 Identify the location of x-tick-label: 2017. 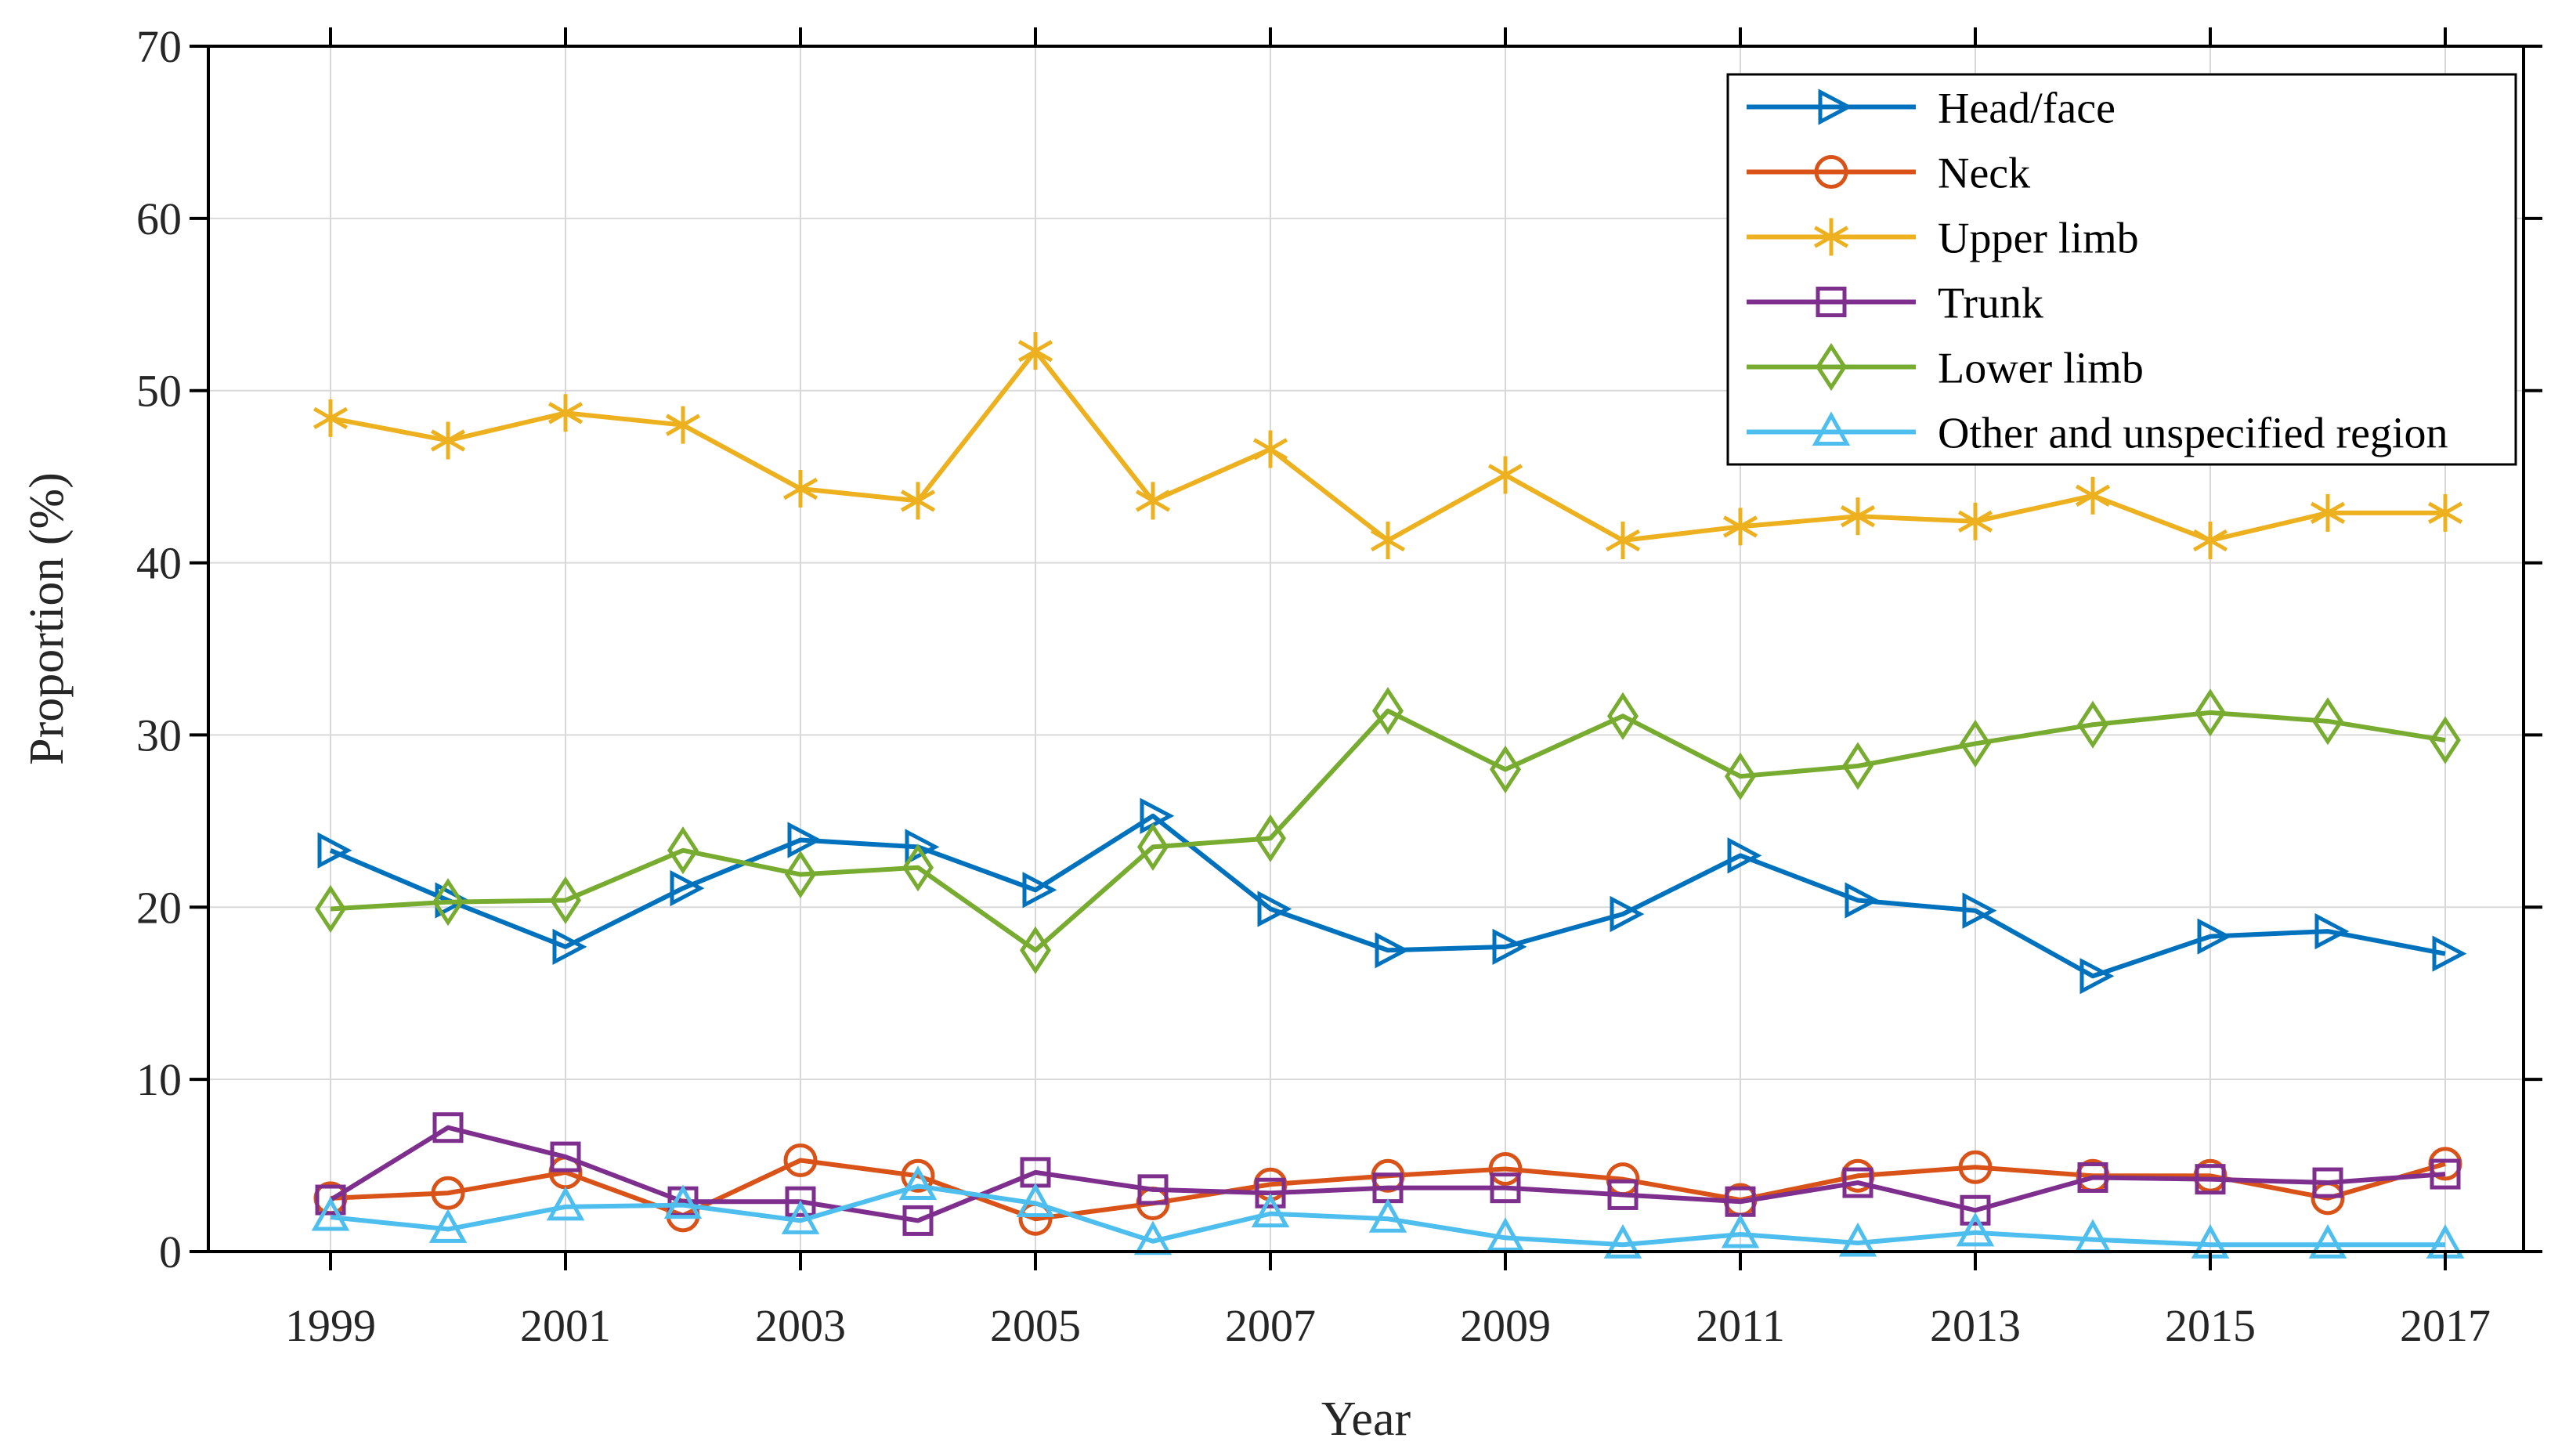
(2445, 1325).